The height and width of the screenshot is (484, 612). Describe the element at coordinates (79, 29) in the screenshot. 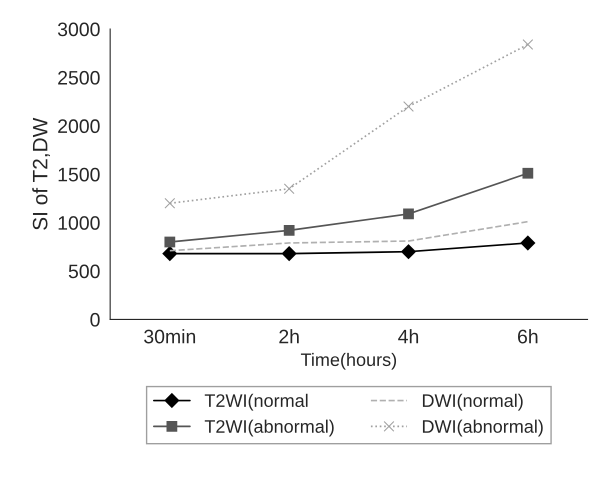

I see `y-tick-label: 3000` at that location.